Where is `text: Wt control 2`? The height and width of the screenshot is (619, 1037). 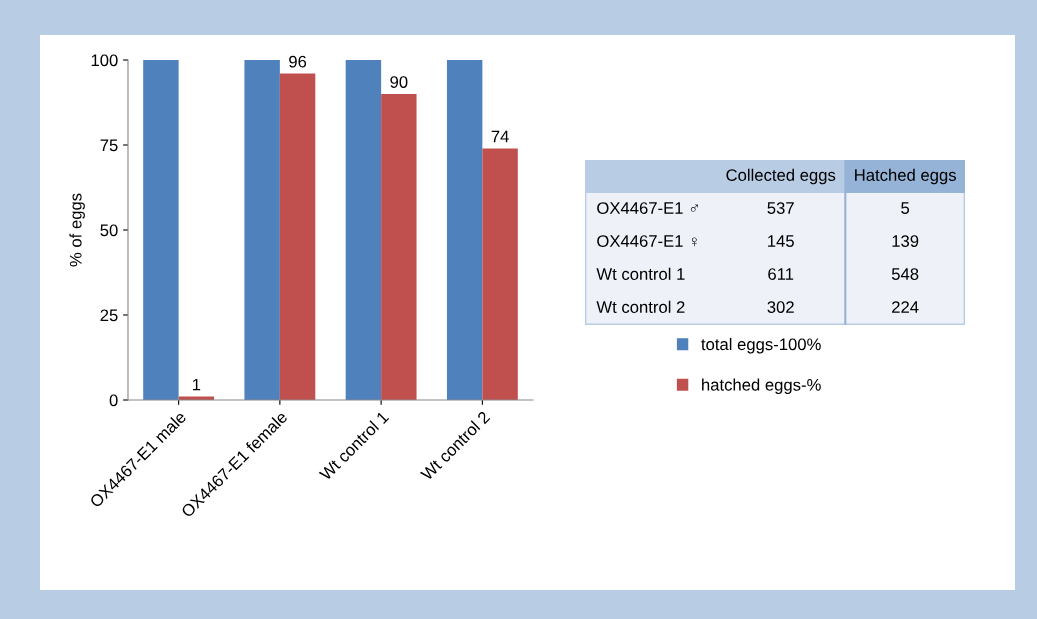
text: Wt control 2 is located at coordinates (640, 306).